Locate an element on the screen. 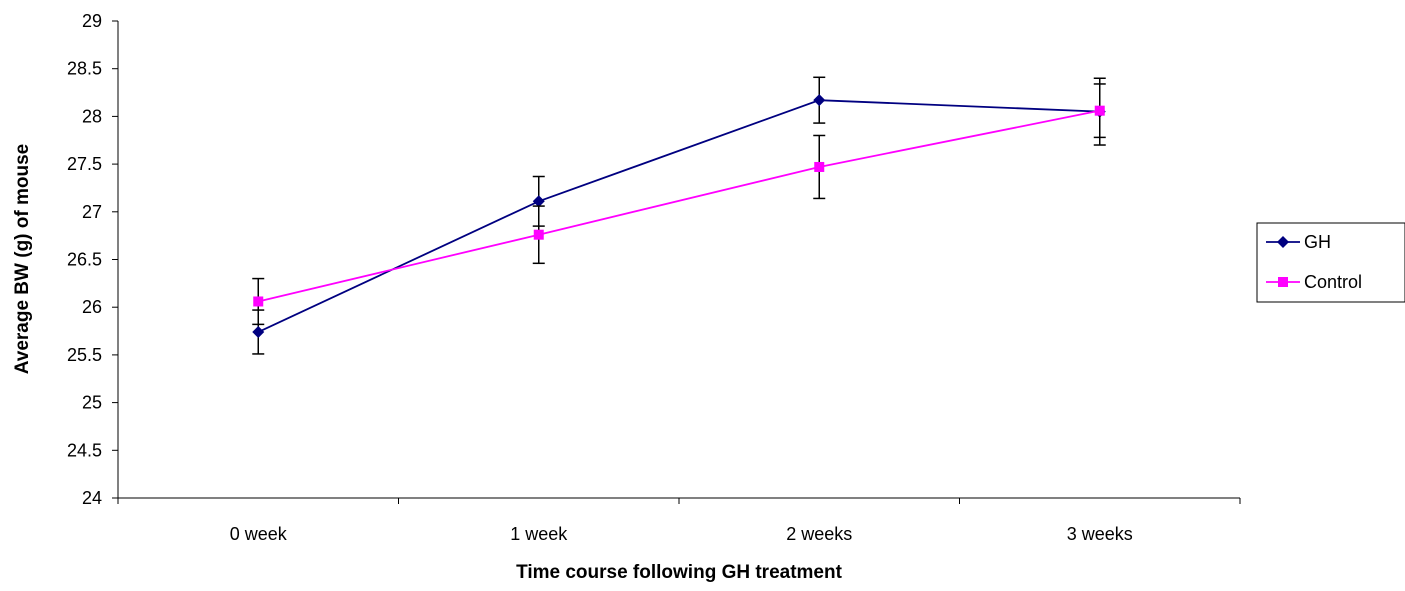 The image size is (1405, 591). legend-box is located at coordinates (1330, 262).